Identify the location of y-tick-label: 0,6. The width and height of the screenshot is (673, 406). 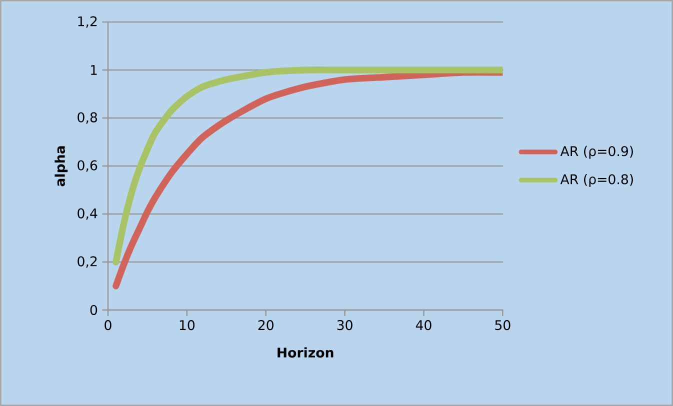
(88, 166).